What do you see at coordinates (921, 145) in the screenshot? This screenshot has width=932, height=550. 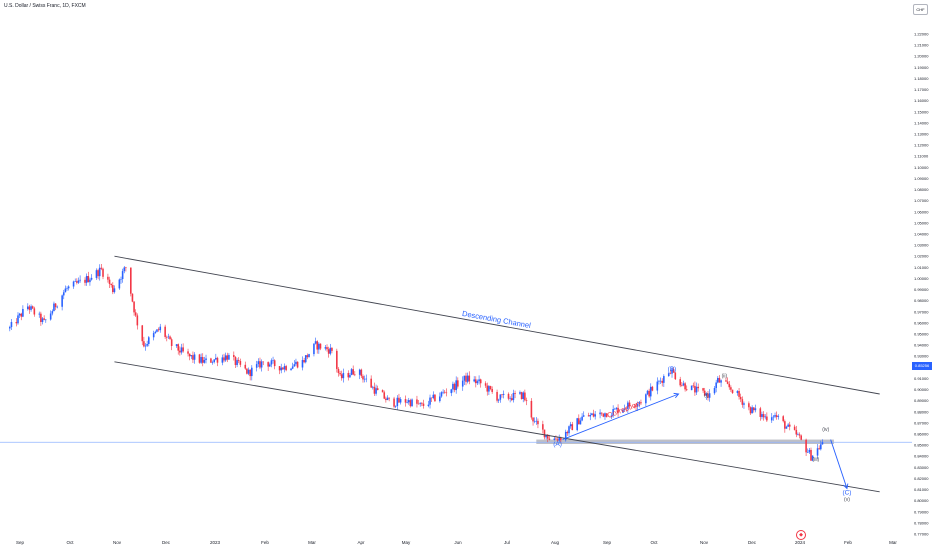 I see `y-tick-label: 1.12000` at bounding box center [921, 145].